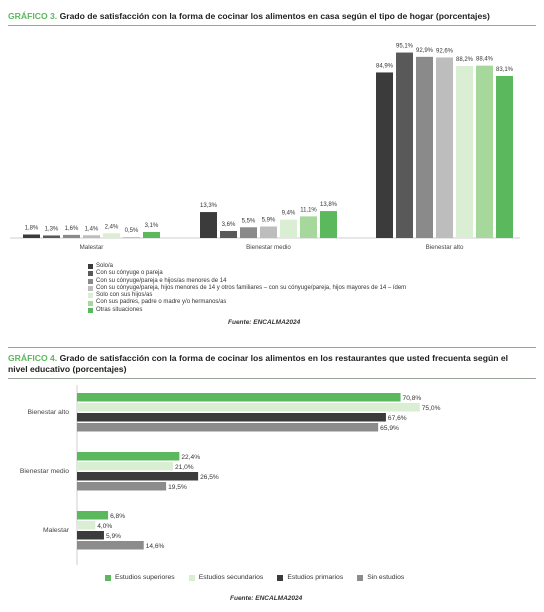 Image resolution: width=544 pixels, height=612 pixels. Describe the element at coordinates (113, 536) in the screenshot. I see `chart4-data-label: 5,9%` at that location.